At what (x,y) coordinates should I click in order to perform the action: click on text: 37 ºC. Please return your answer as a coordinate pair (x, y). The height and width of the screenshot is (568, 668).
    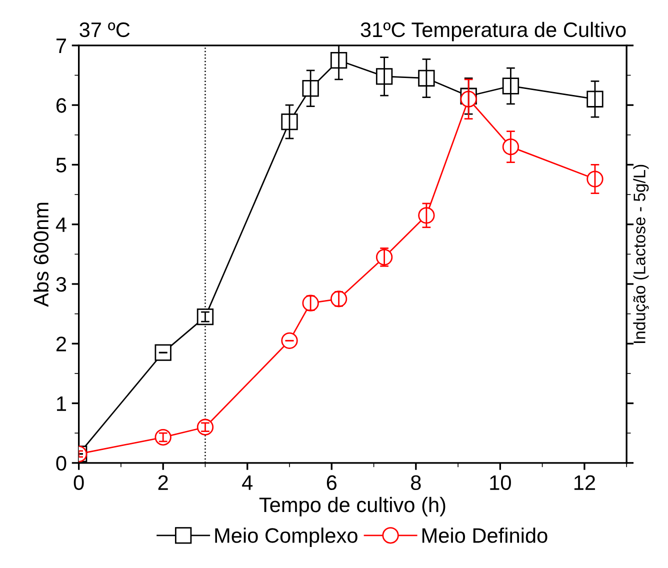
    Looking at the image, I should click on (105, 30).